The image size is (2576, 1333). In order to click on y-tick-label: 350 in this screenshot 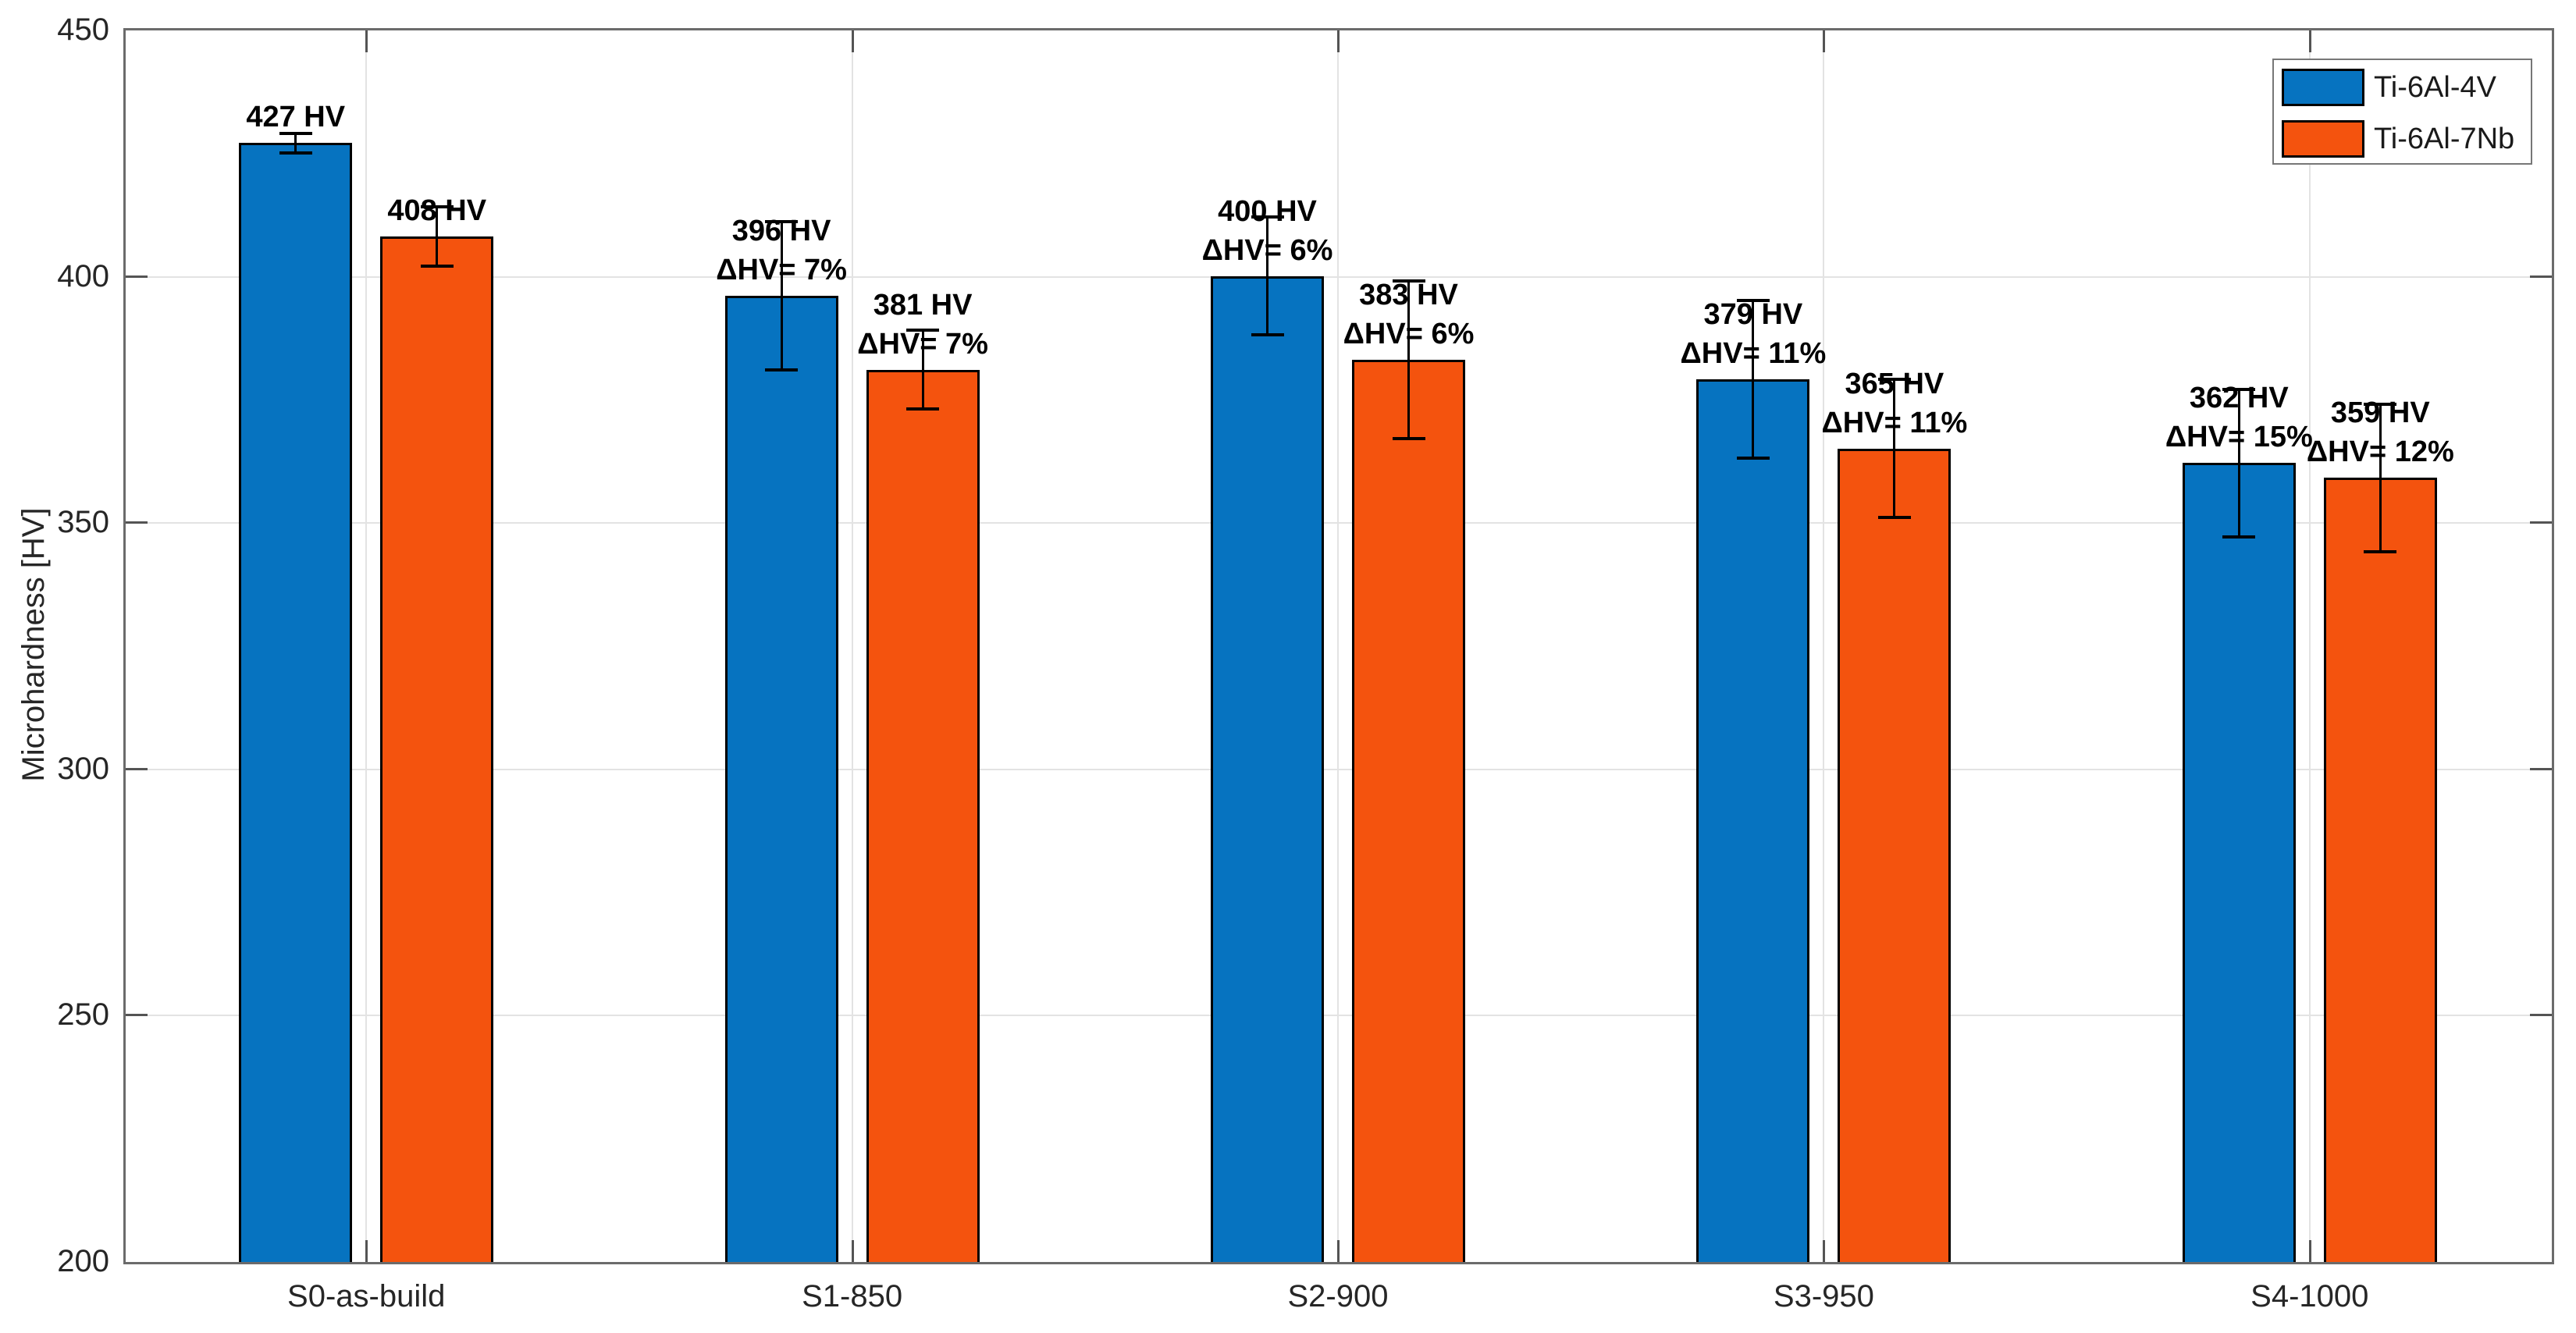, I will do `click(83, 522)`.